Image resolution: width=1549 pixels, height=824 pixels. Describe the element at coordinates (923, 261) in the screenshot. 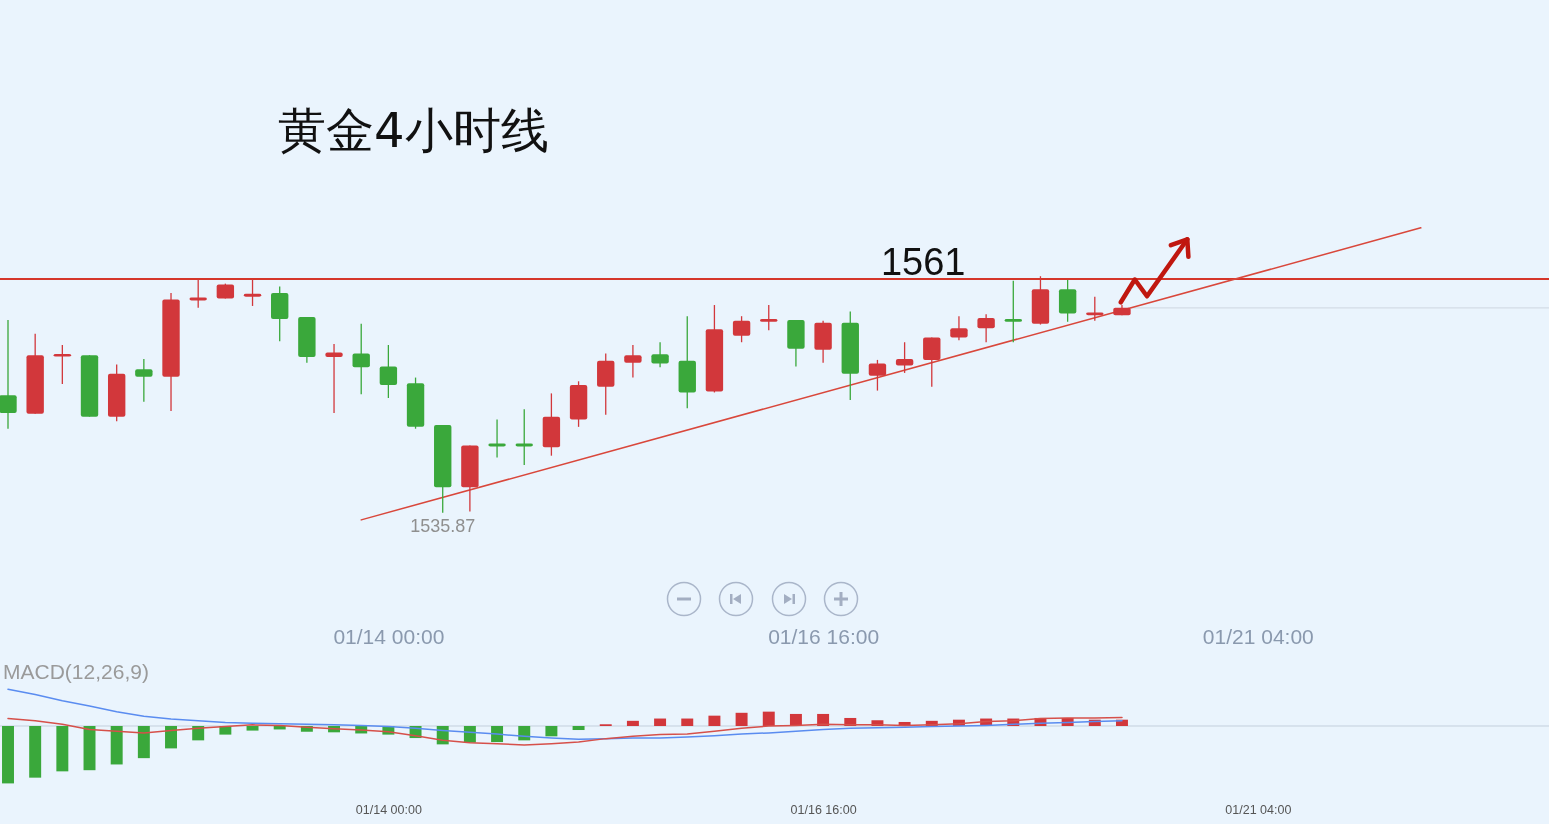

I see `ref-line-label: 1561` at that location.